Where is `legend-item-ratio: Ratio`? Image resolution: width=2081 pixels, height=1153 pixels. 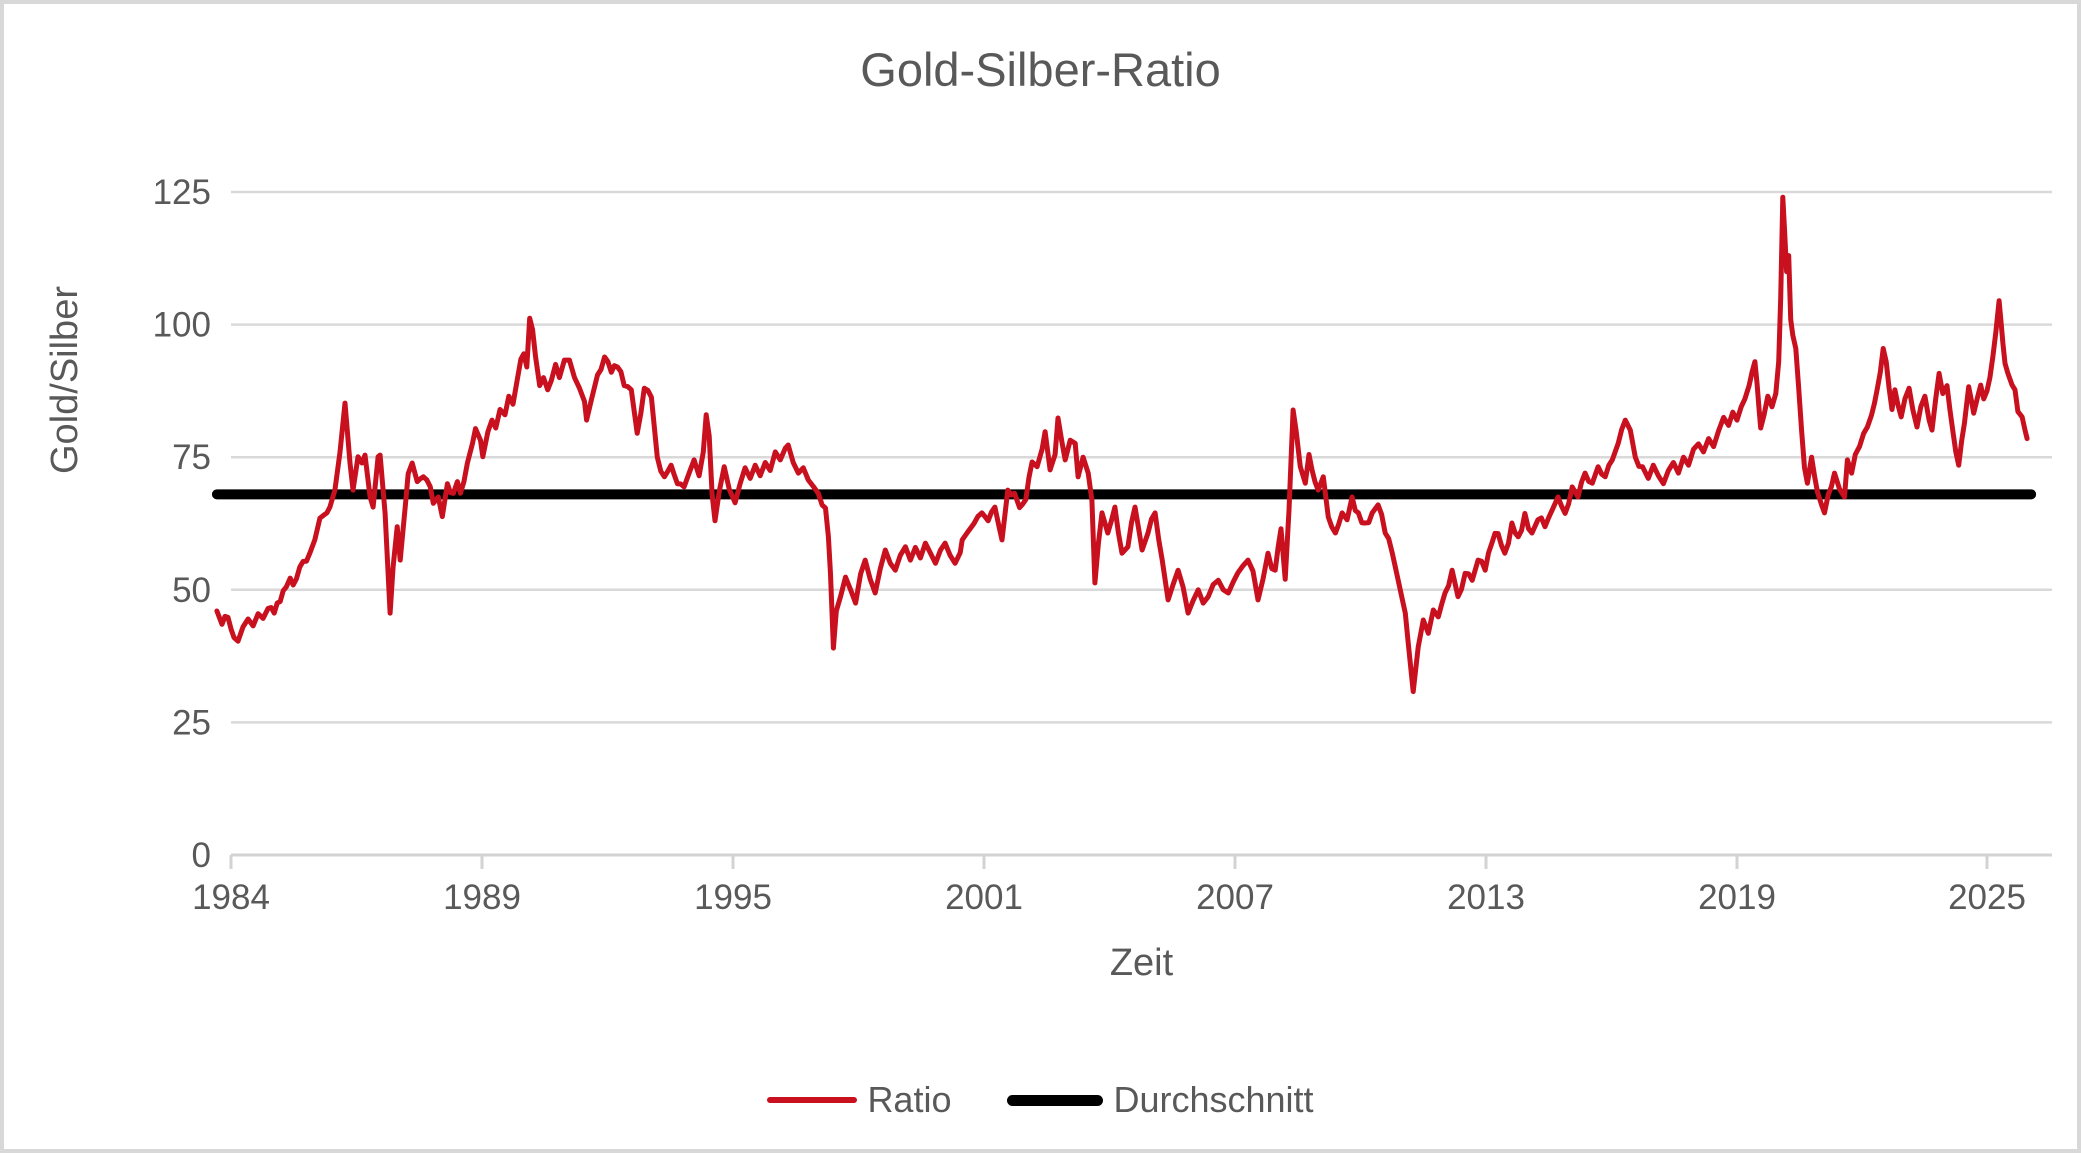
legend-item-ratio: Ratio is located at coordinates (859, 1100).